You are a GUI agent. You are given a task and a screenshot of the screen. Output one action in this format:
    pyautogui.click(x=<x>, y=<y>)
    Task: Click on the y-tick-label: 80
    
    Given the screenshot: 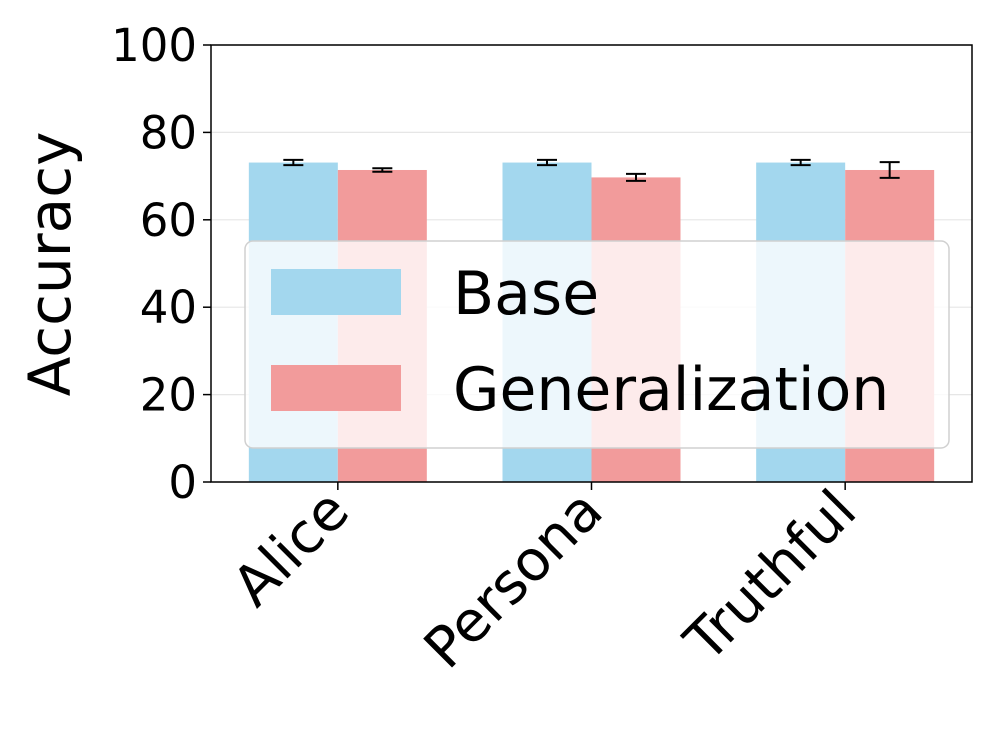 What is the action you would take?
    pyautogui.click(x=168, y=132)
    